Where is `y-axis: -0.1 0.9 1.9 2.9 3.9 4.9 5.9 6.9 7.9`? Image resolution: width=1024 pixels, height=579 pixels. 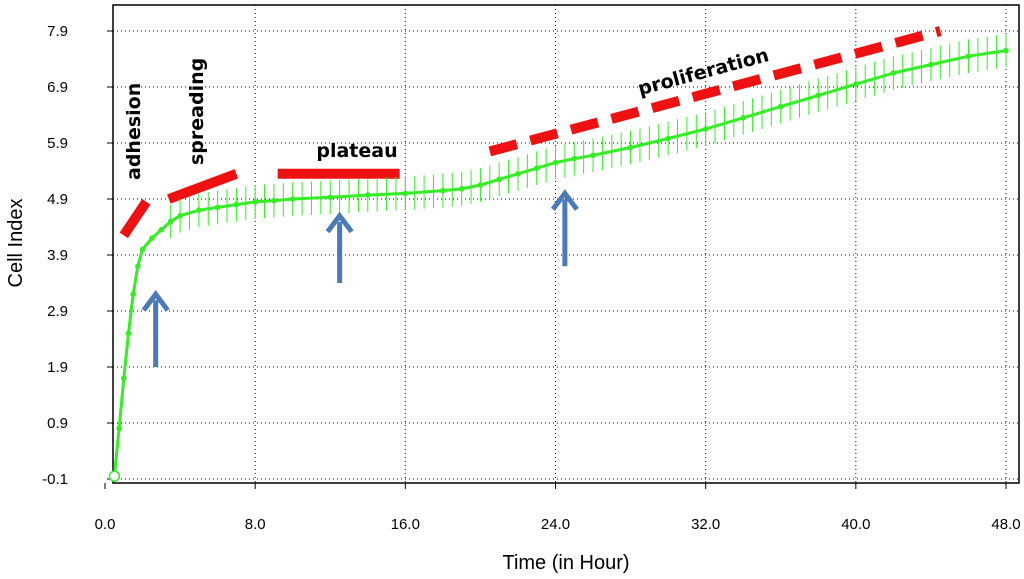
y-axis: -0.1 0.9 1.9 2.9 3.9 4.9 5.9 6.9 7.9 is located at coordinates (77, 255).